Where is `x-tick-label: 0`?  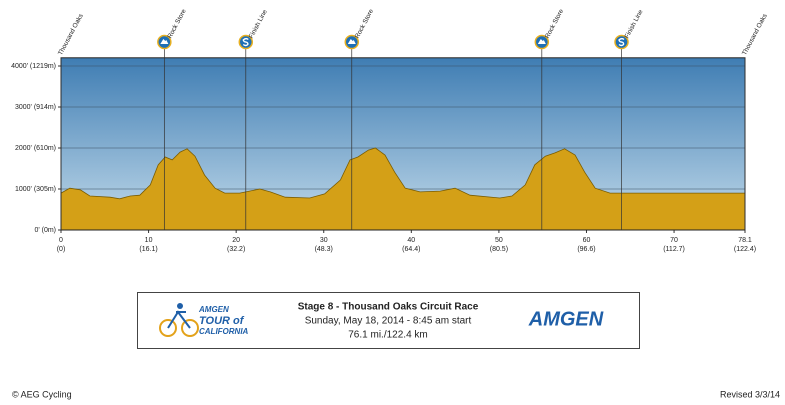 x-tick-label: 0 is located at coordinates (61, 240).